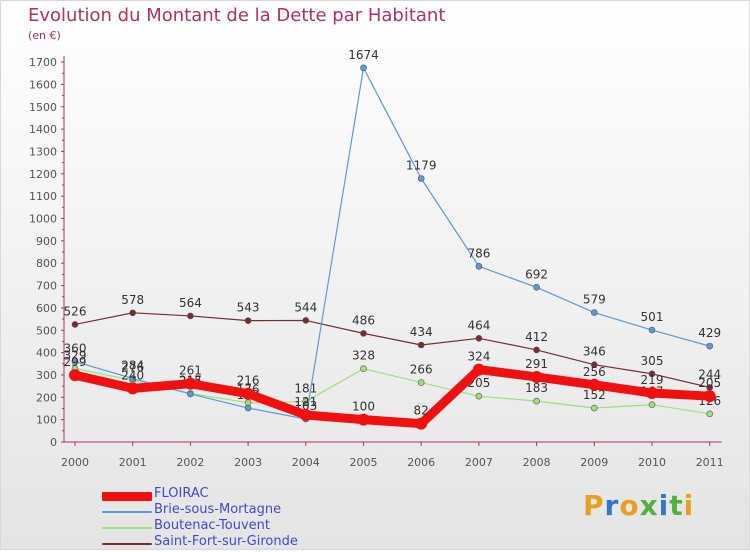 The image size is (750, 552). Describe the element at coordinates (594, 408) in the screenshot. I see `point-boutenac-touvent-2009` at that location.